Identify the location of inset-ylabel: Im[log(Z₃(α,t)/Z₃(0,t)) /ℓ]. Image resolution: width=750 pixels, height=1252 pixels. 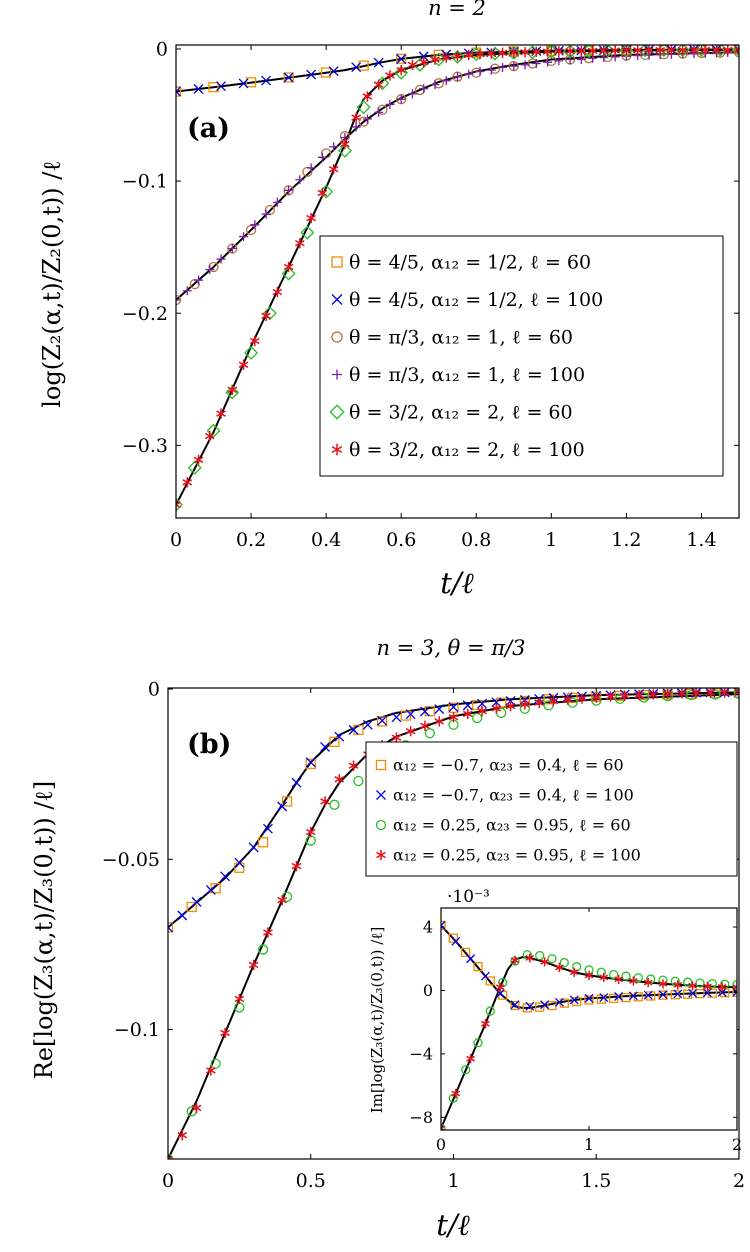
(377, 1020).